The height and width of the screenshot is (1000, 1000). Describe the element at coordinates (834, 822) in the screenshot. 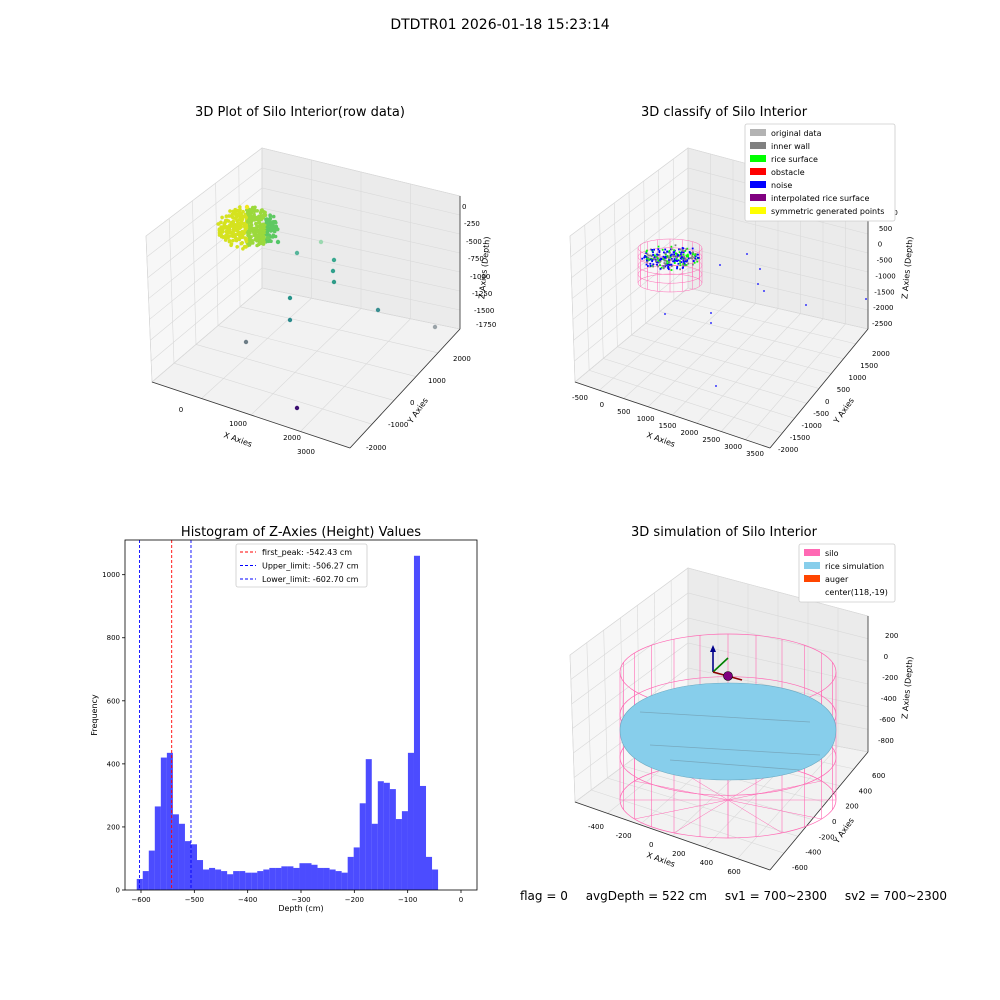

I see `y-tick-label: 0` at that location.